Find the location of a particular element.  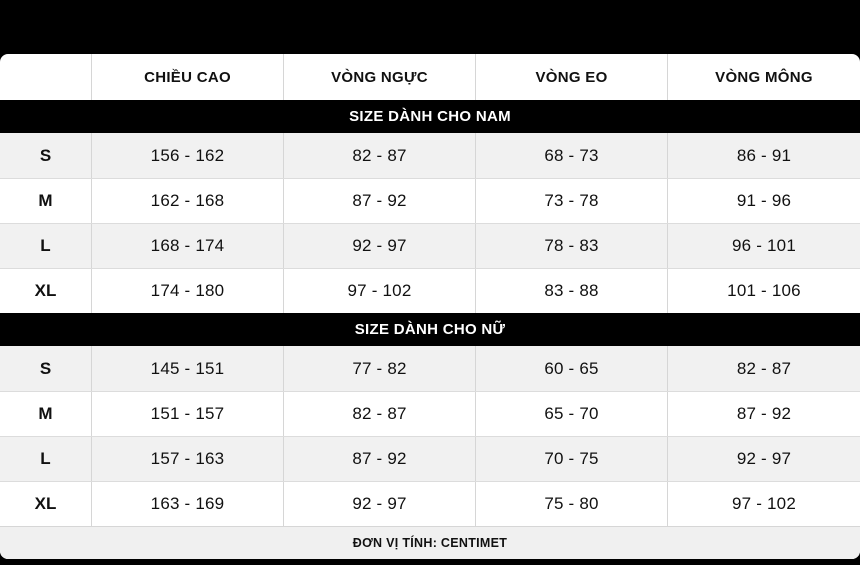

height-value: 145 - 151 is located at coordinates (187, 368).